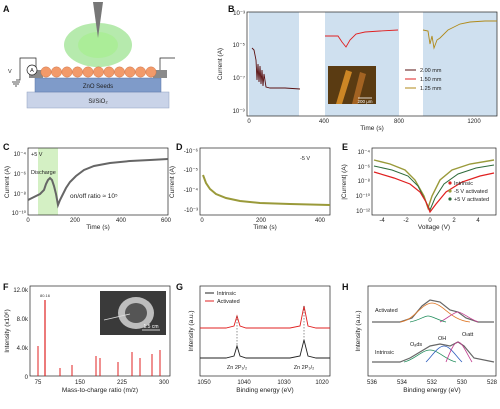  I want to click on spectrum-intrinsic, so click(265, 349).